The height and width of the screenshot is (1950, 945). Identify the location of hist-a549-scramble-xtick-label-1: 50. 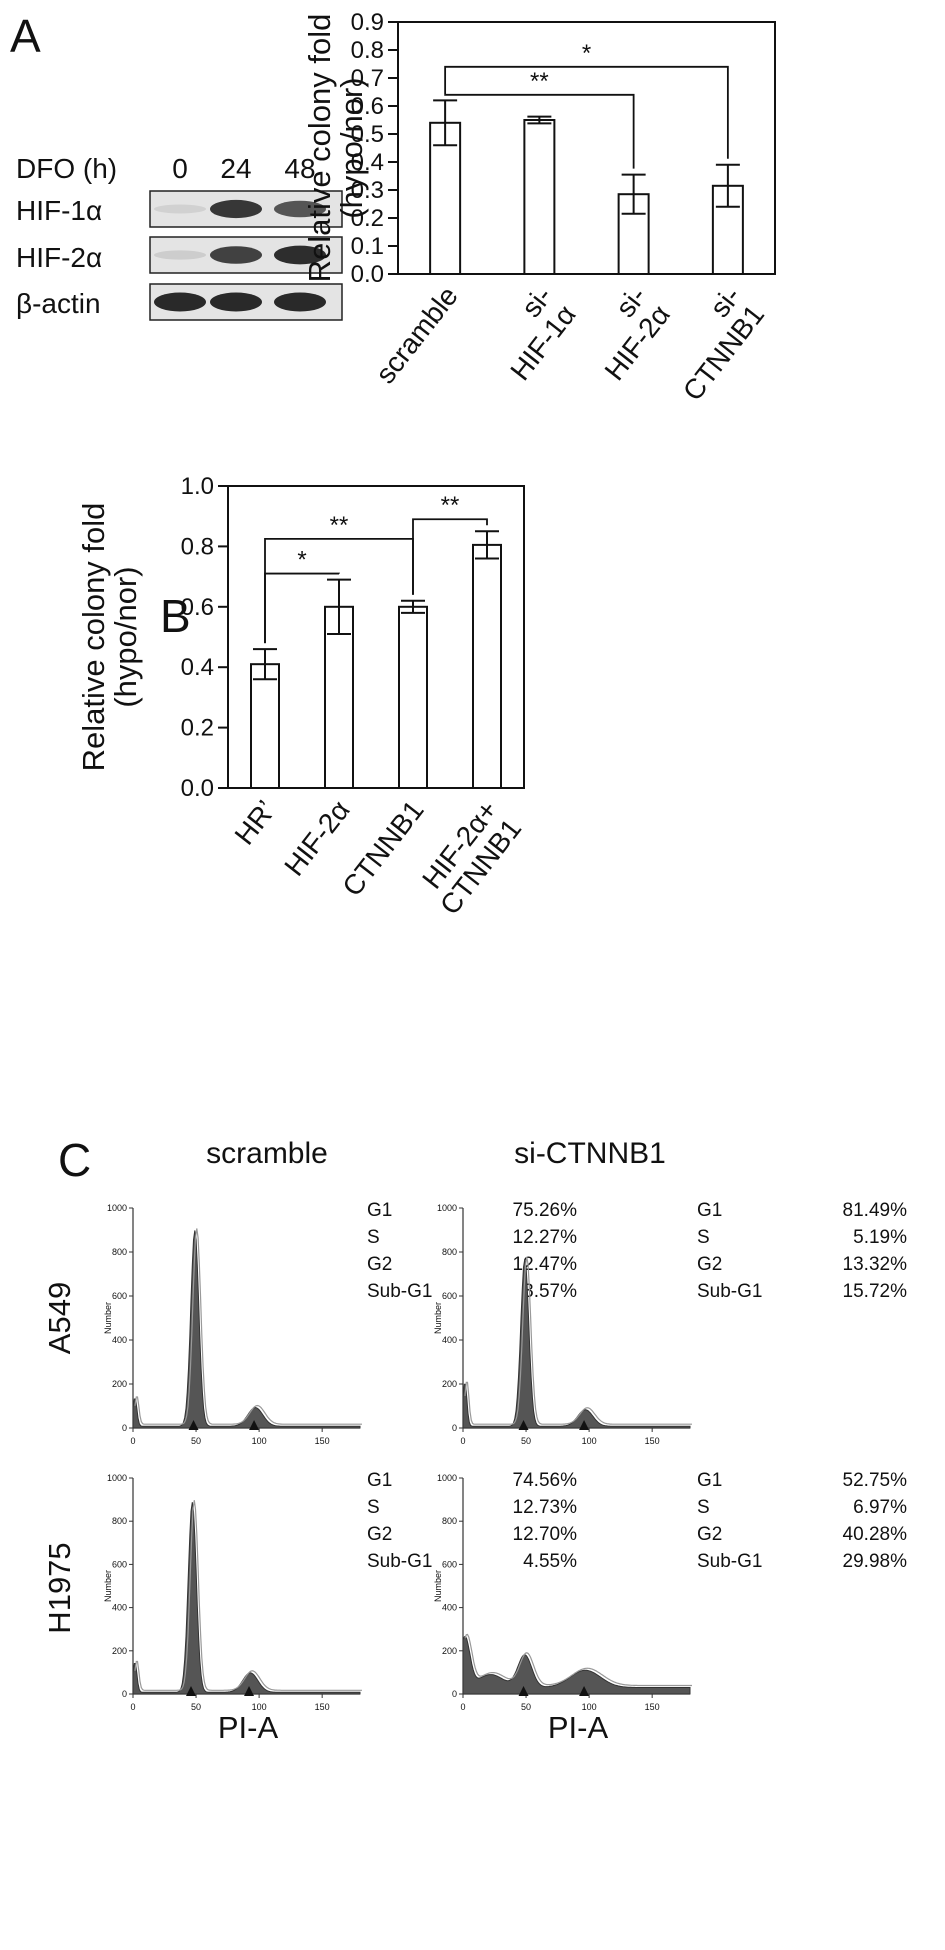
(196, 1441).